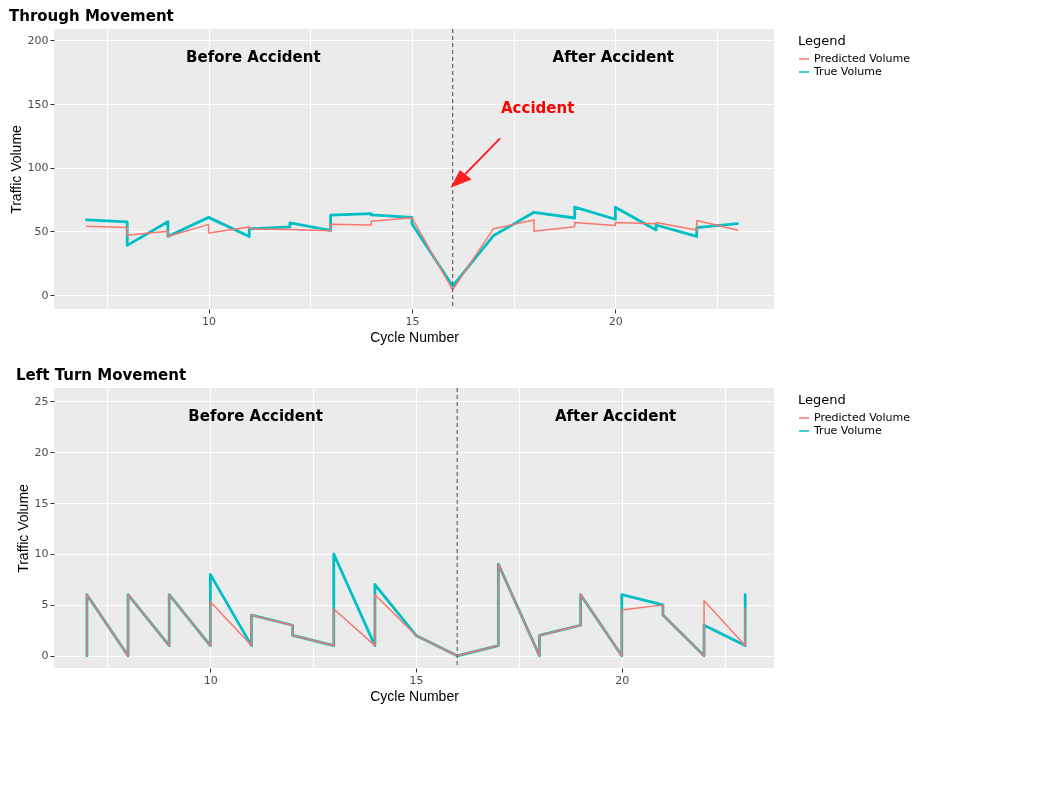 This screenshot has width=1064, height=794. What do you see at coordinates (538, 107) in the screenshot?
I see `annotation: Accident` at bounding box center [538, 107].